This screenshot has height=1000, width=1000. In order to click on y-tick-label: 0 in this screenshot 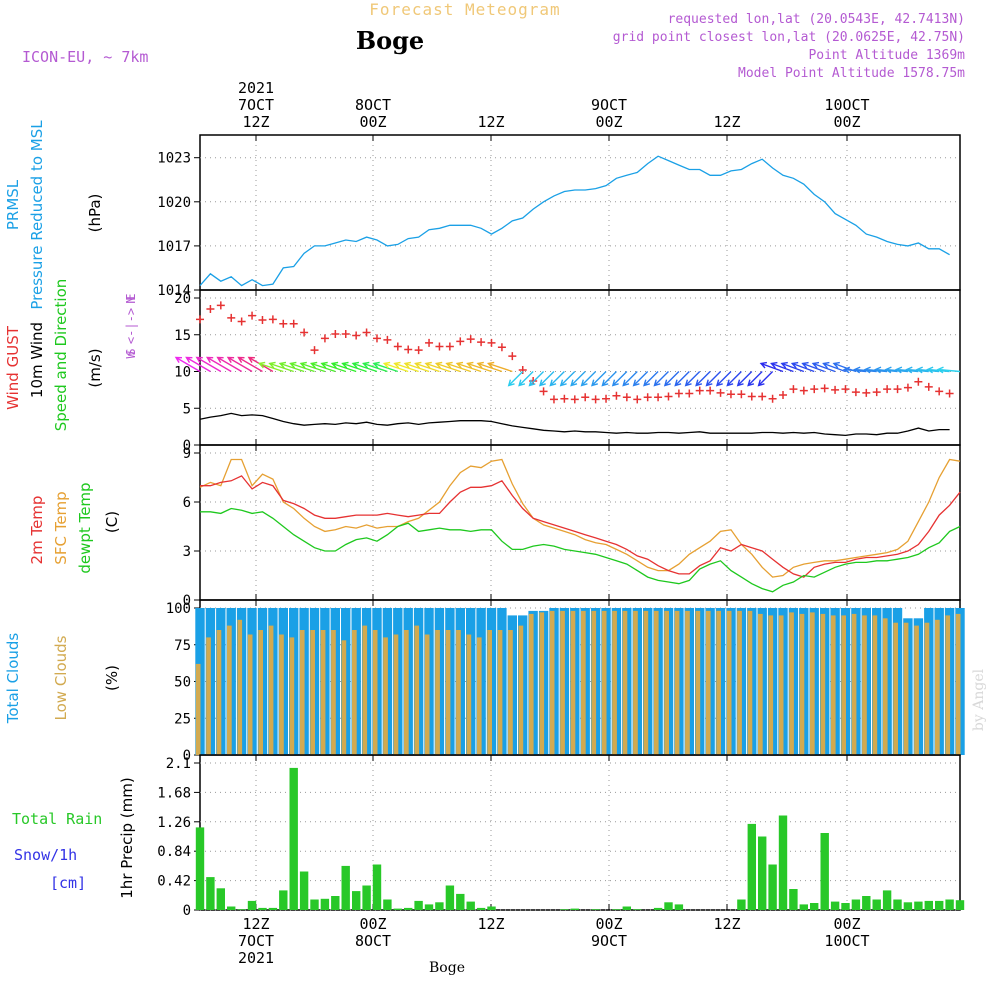, I will do `click(187, 446)`.